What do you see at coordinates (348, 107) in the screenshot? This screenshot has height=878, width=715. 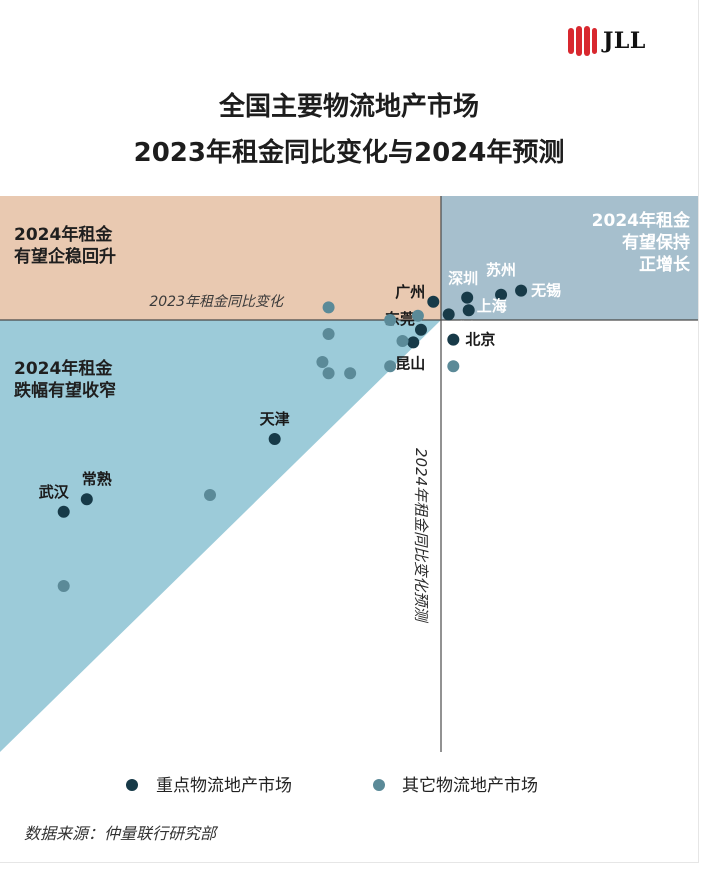 I see `chart-title: 全国主要物流地产市场` at bounding box center [348, 107].